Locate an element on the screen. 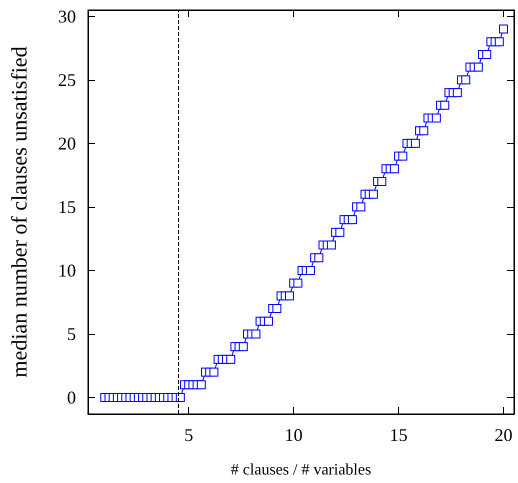 The height and width of the screenshot is (483, 518). y-tick-label: 0 is located at coordinates (71, 397).